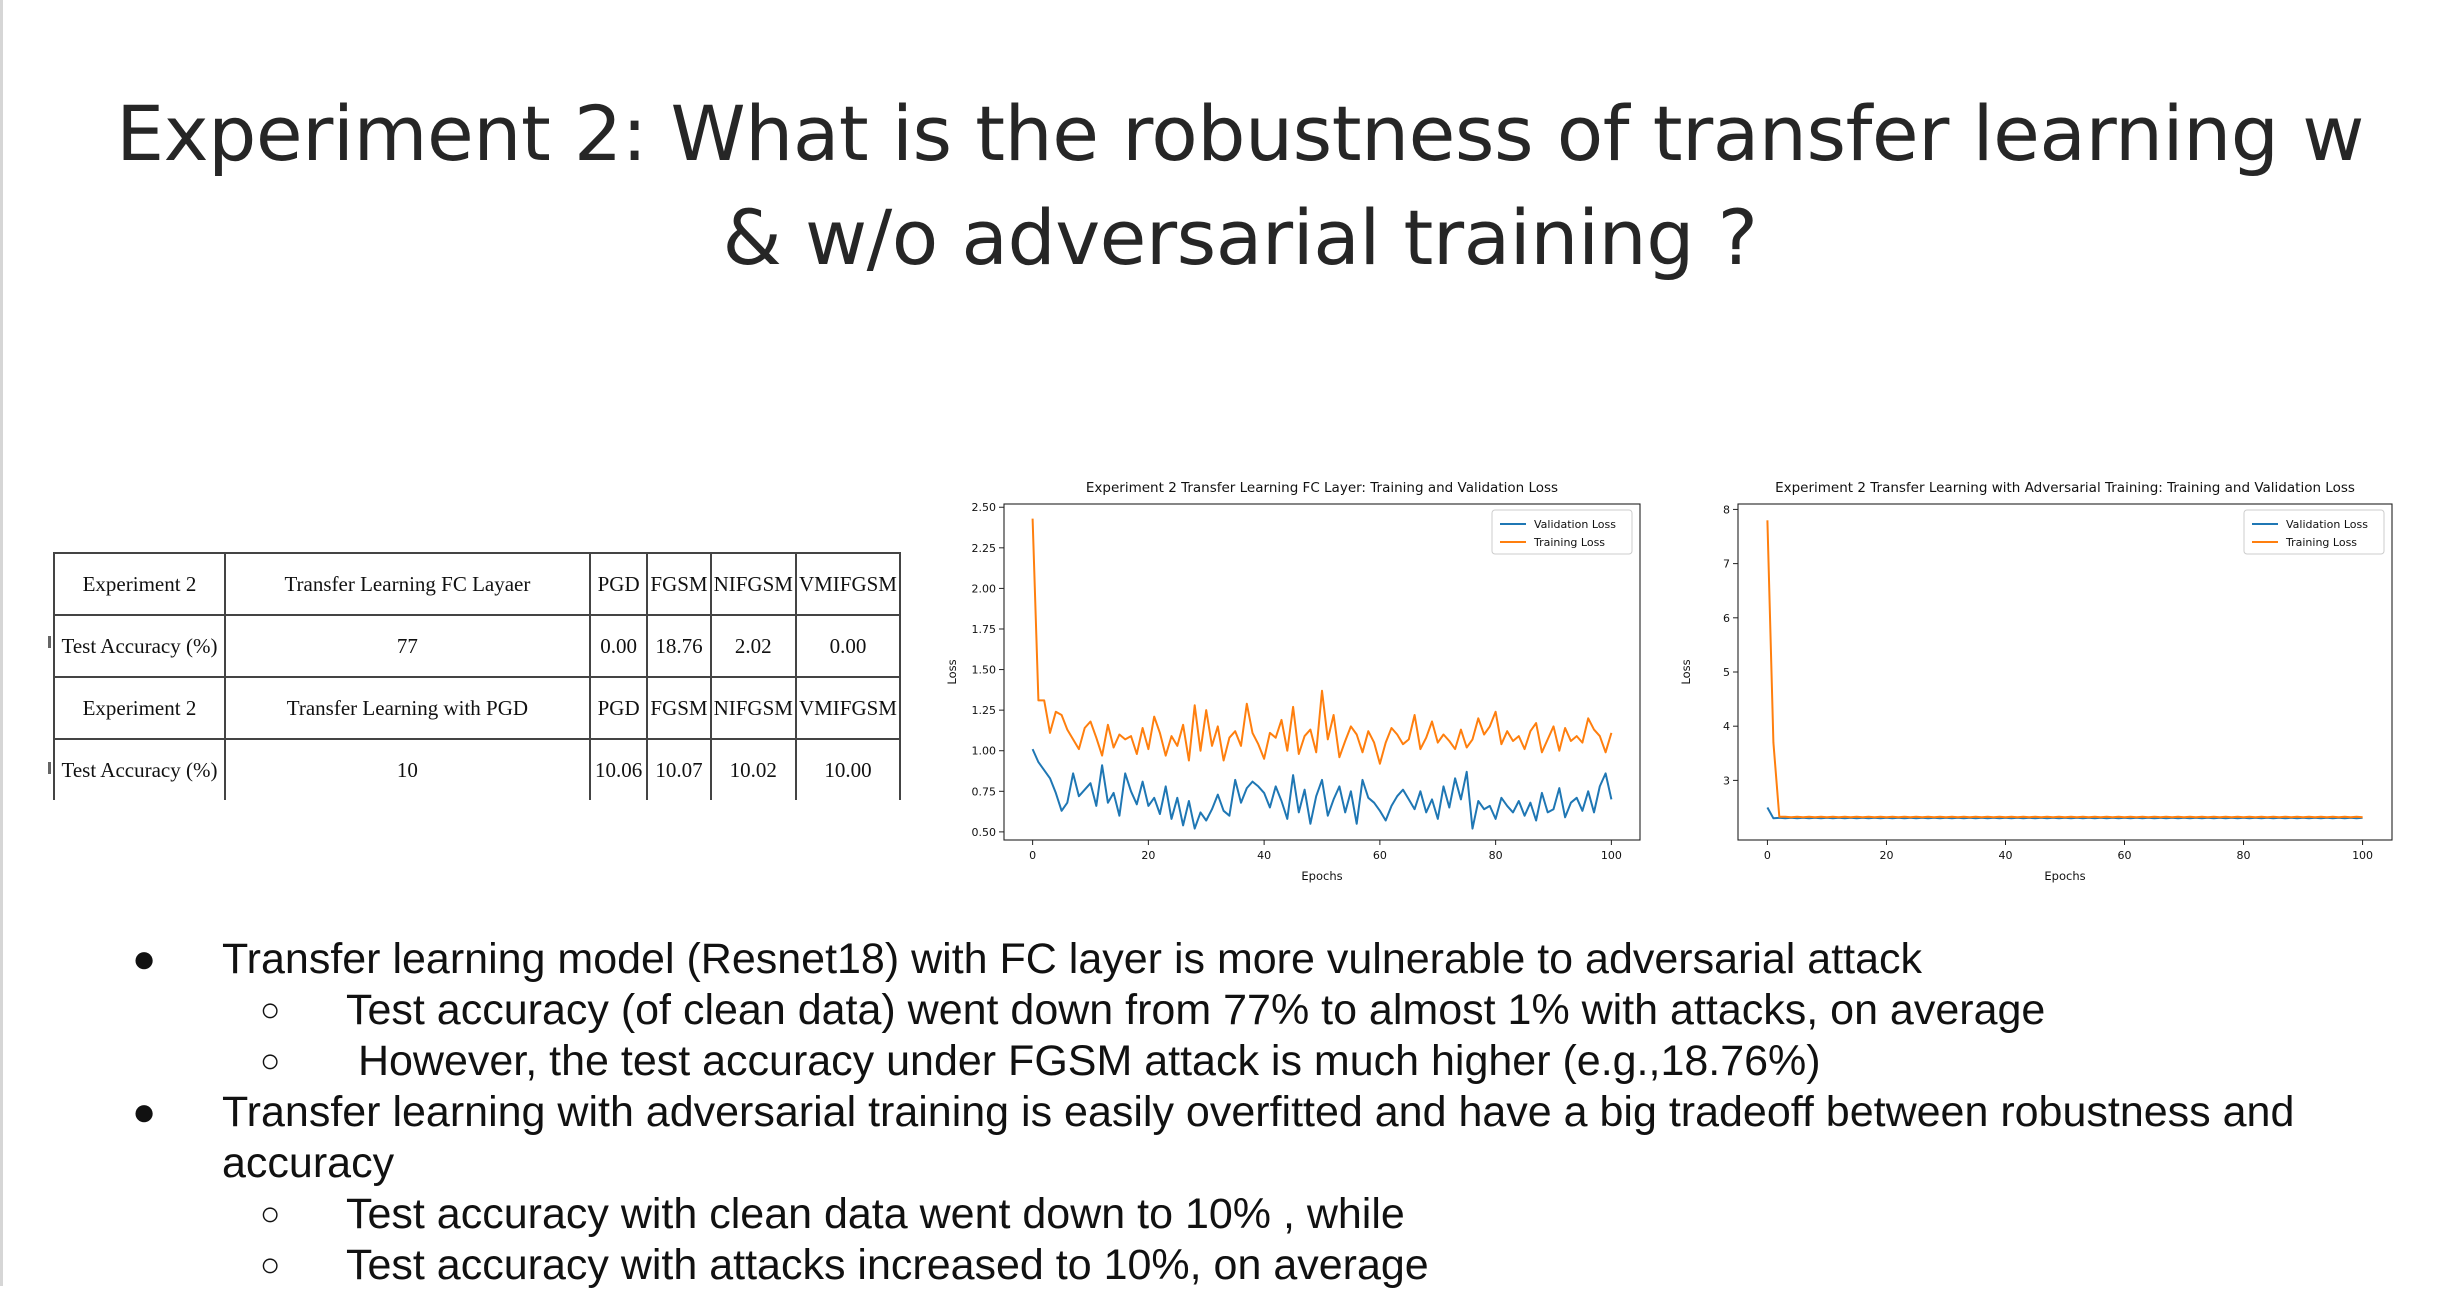 The height and width of the screenshot is (1291, 2450). What do you see at coordinates (1, 643) in the screenshot?
I see `slide-left-border` at bounding box center [1, 643].